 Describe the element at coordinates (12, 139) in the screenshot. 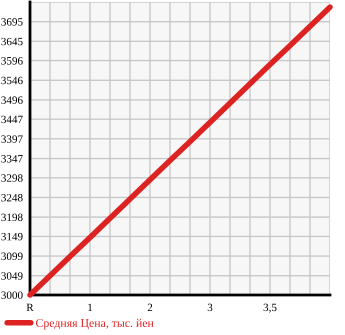

I see `y-tick-label: 3397` at that location.